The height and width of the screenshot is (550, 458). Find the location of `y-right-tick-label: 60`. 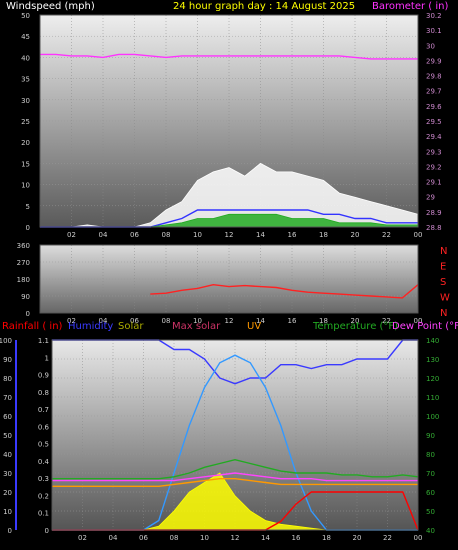

y-right-tick-label: 60 is located at coordinates (430, 493).